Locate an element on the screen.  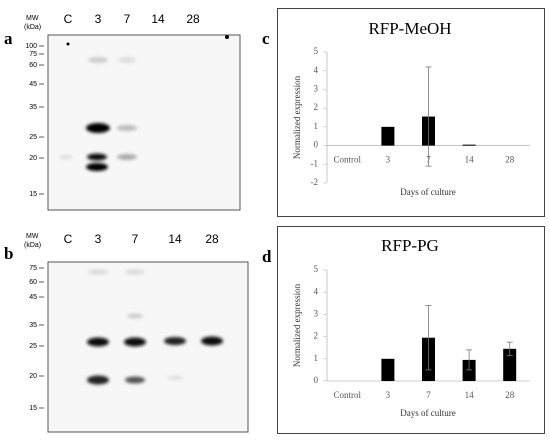
x-tick-label: 7 is located at coordinates (428, 395).